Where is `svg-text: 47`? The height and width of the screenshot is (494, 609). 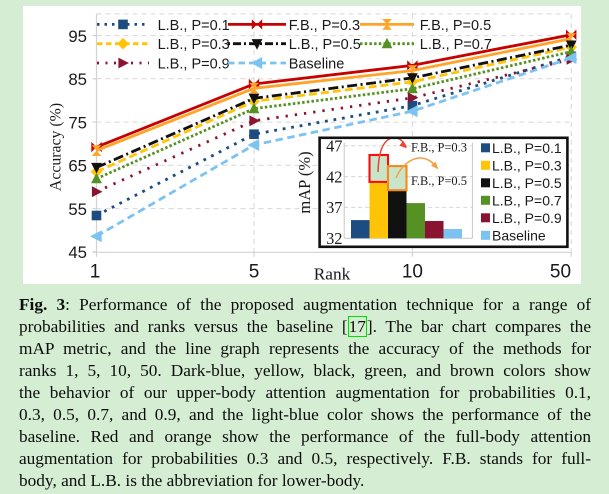
svg-text: 47 is located at coordinates (334, 145).